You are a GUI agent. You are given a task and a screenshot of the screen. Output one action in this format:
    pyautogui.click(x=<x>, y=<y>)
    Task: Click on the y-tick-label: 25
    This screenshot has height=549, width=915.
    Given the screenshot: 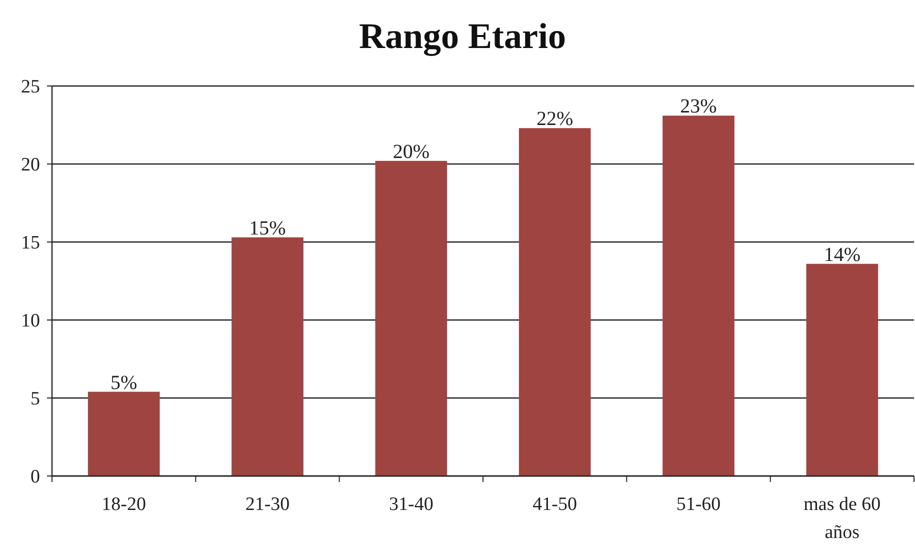 What is the action you would take?
    pyautogui.click(x=30, y=87)
    